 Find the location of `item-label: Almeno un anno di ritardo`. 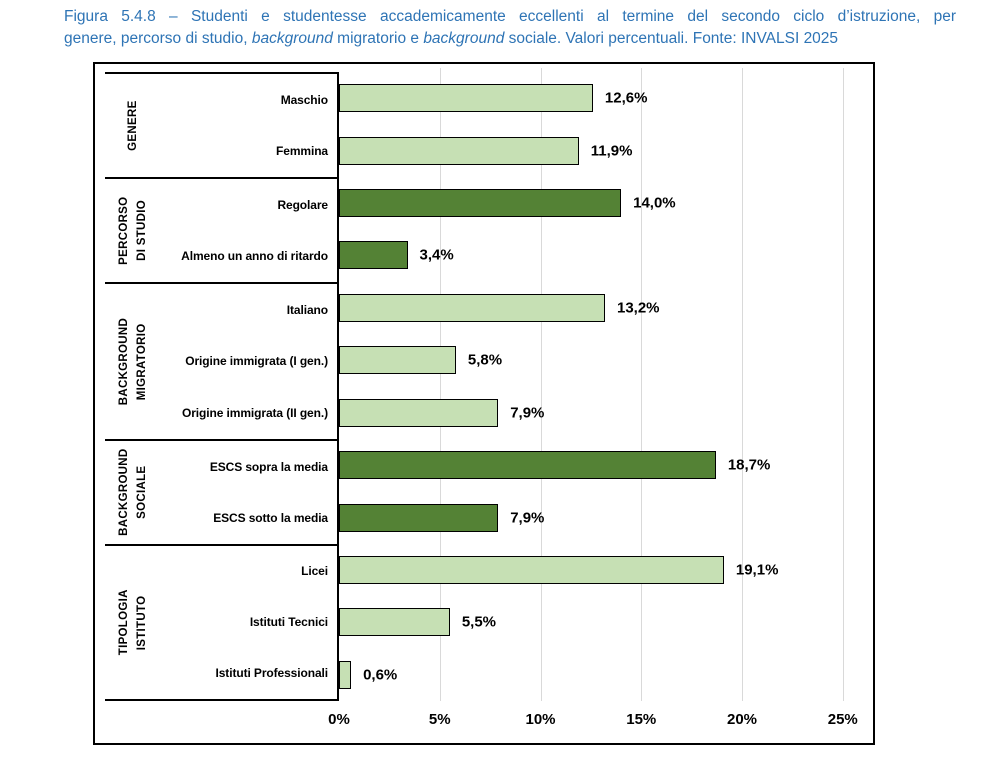

item-label: Almeno un anno di ritardo is located at coordinates (254, 255).